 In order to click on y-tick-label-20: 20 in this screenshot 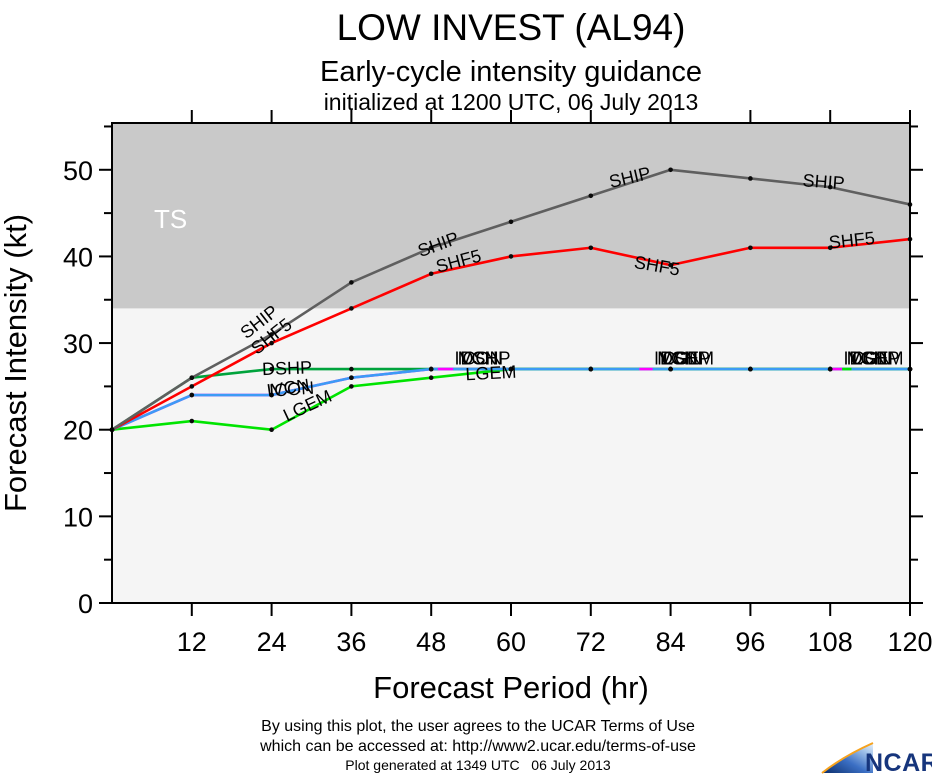, I will do `click(78, 431)`.